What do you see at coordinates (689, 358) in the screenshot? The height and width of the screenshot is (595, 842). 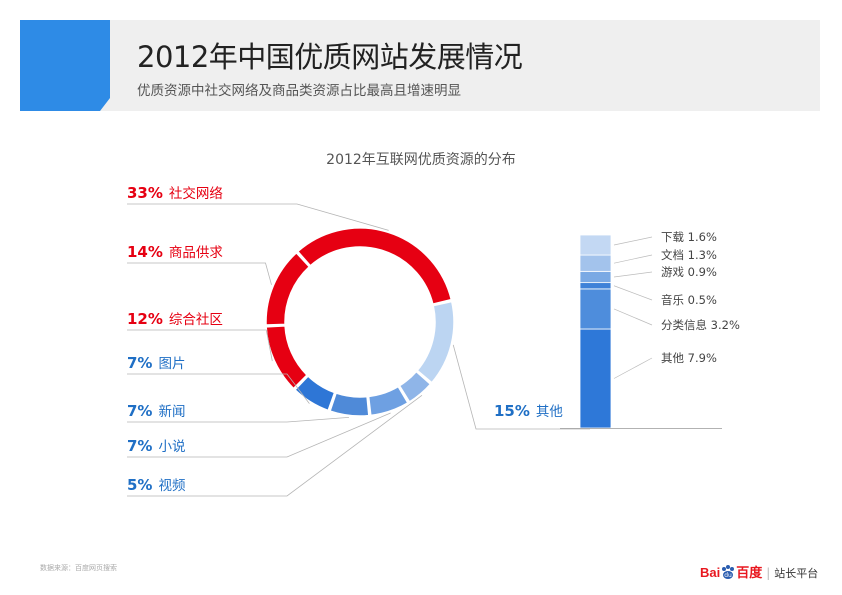 I see `bar-segment-label: 其他 7.9%` at bounding box center [689, 358].